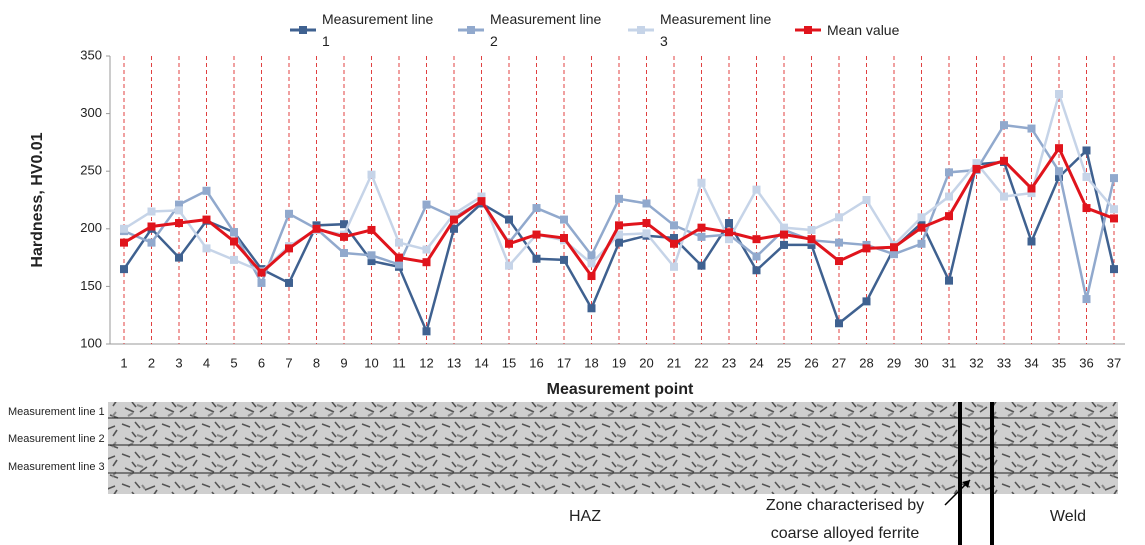  What do you see at coordinates (646, 362) in the screenshot?
I see `x-tick-label: 20` at bounding box center [646, 362].